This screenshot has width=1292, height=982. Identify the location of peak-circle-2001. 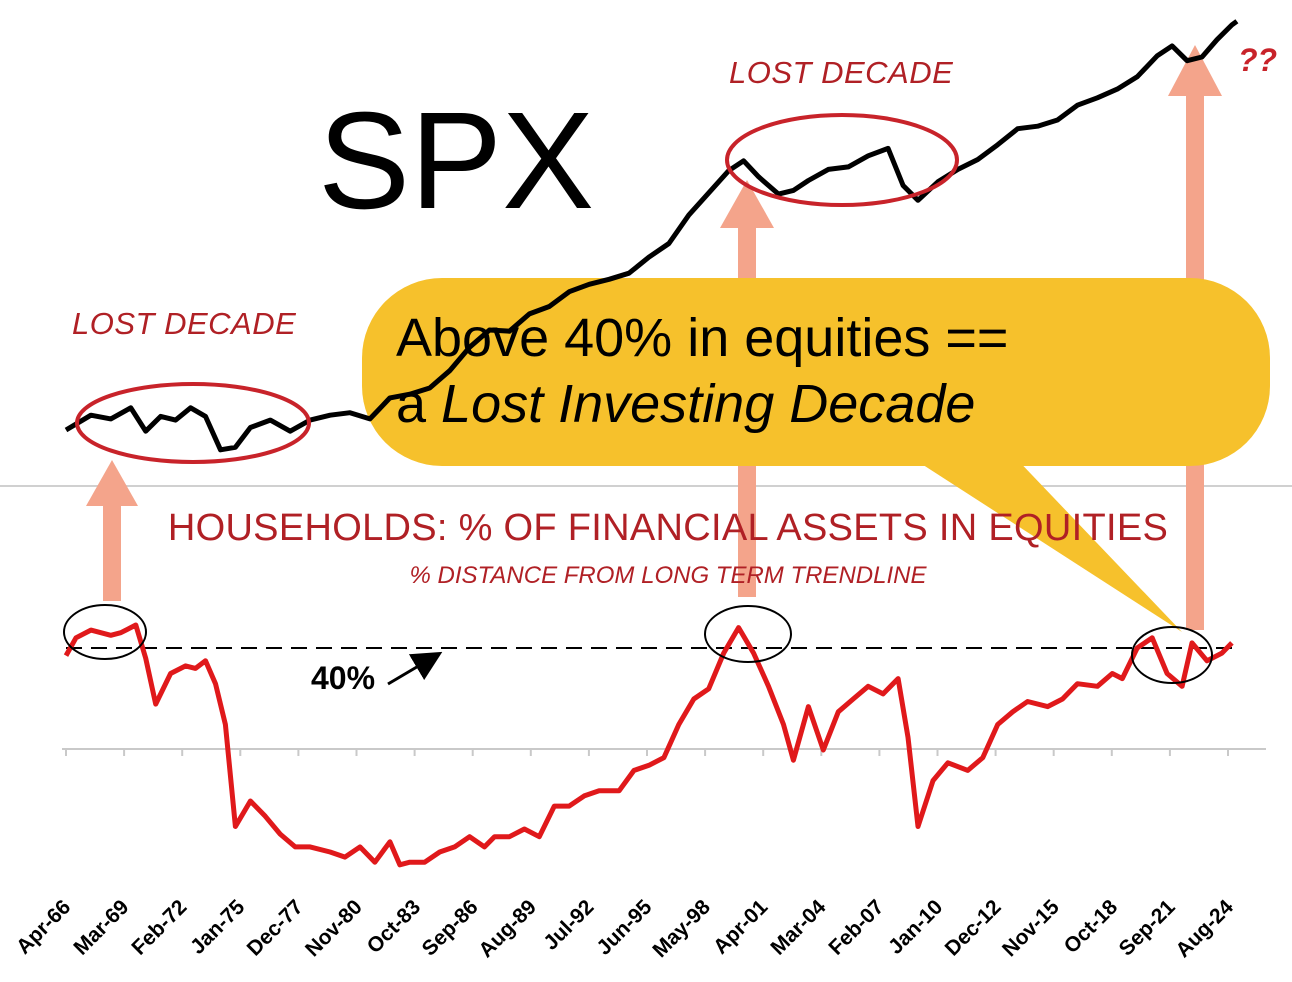
(748, 634).